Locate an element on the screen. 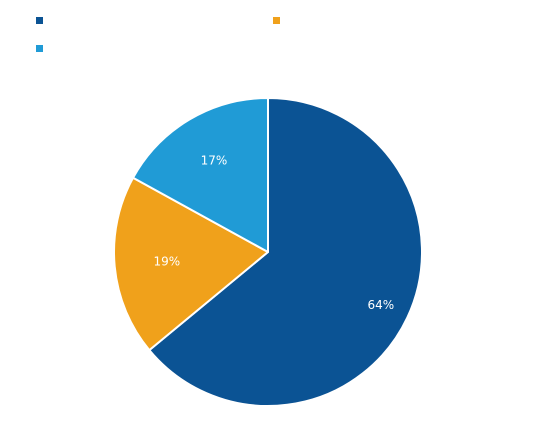 The height and width of the screenshot is (444, 536). slice-data-label: 17% is located at coordinates (214, 161).